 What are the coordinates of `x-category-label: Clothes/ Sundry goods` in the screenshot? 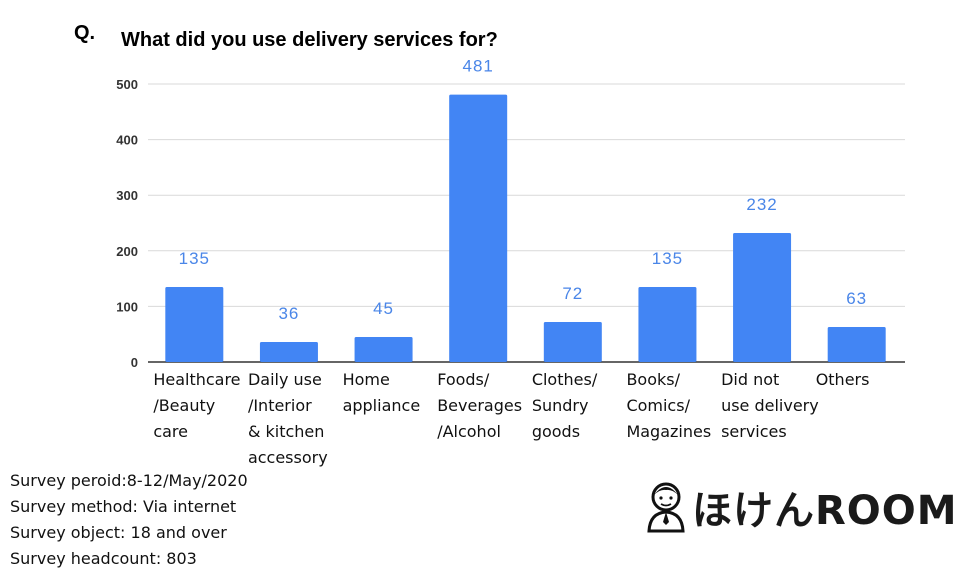 It's located at (564, 405).